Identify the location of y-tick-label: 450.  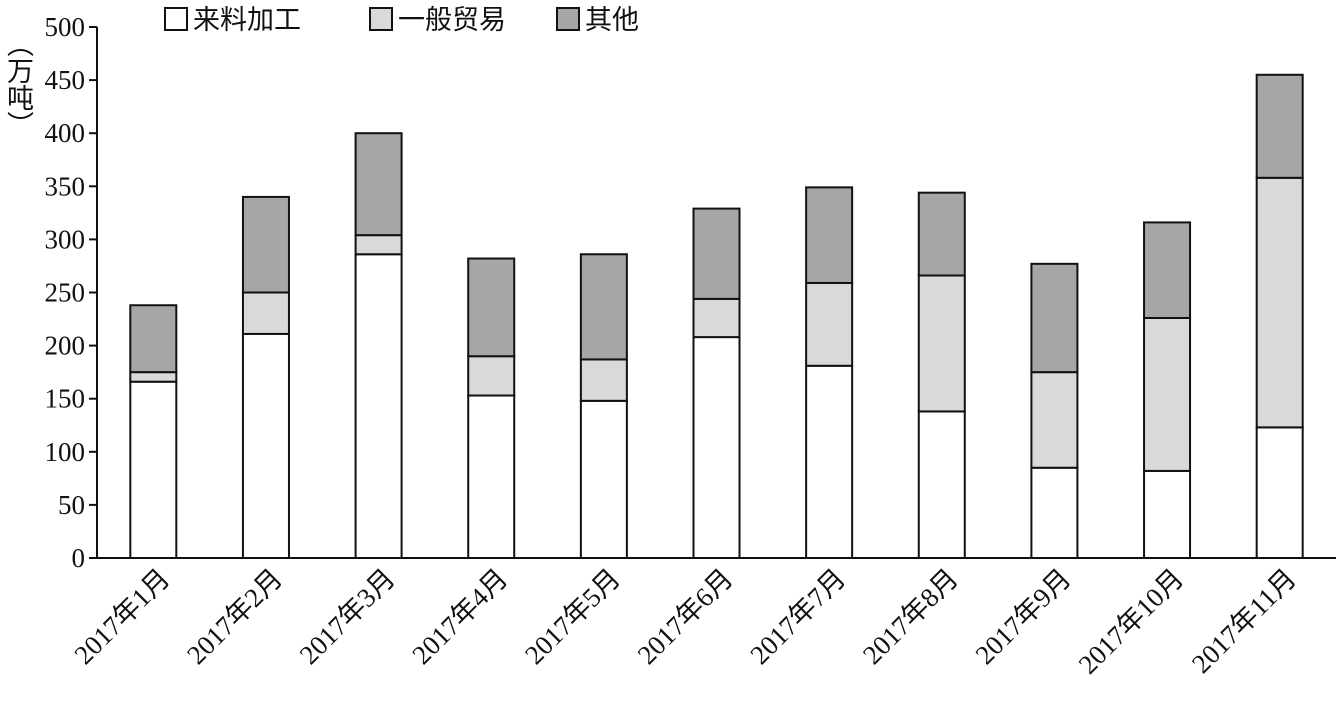
(65, 80).